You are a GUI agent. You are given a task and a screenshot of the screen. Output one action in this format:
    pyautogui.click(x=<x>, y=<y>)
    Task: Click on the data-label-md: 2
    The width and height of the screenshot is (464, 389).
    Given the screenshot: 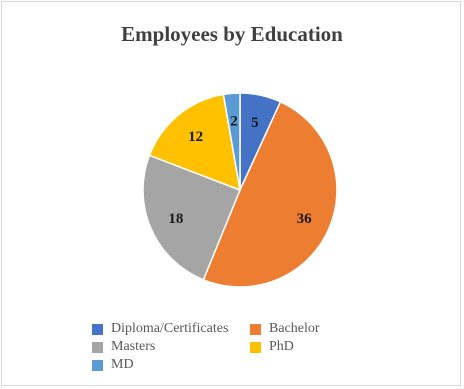 What is the action you would take?
    pyautogui.click(x=234, y=121)
    